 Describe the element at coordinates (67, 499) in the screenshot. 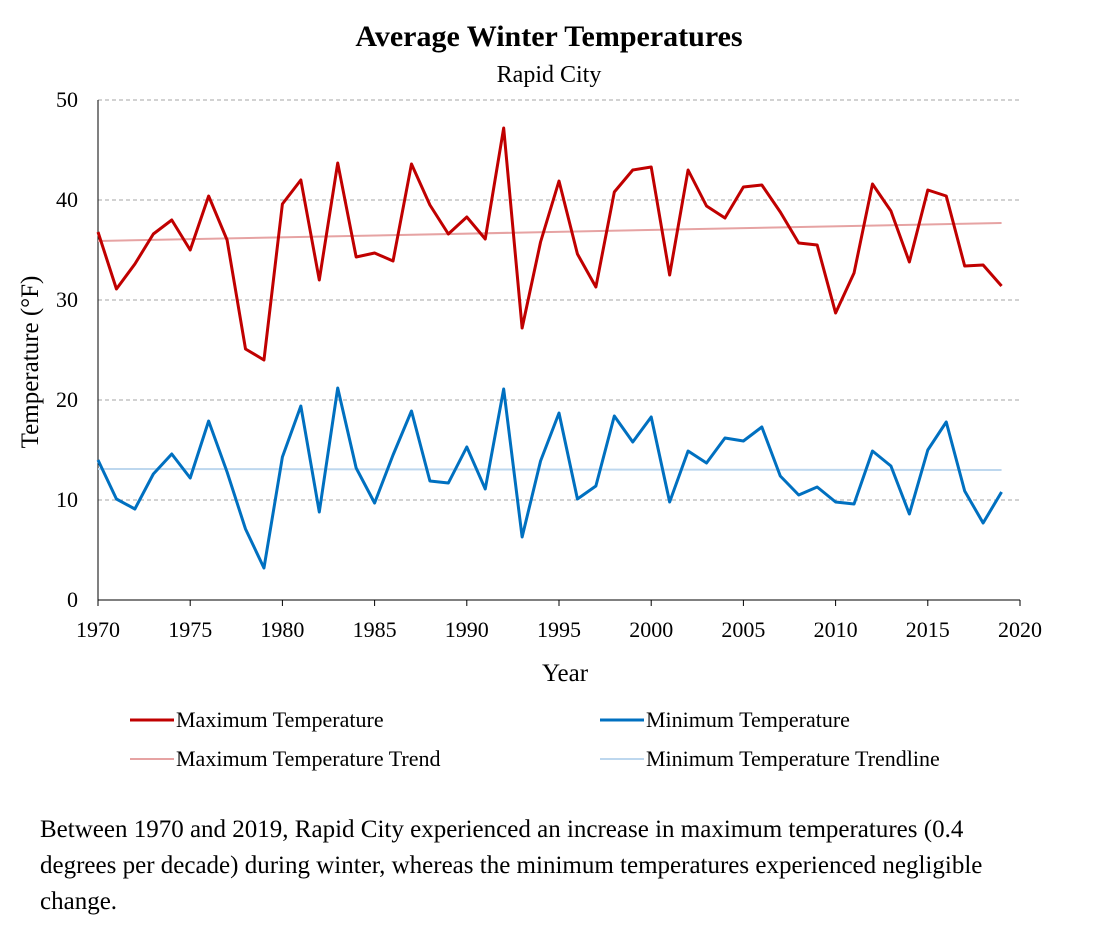

I see `y-tick-label: 10` at that location.